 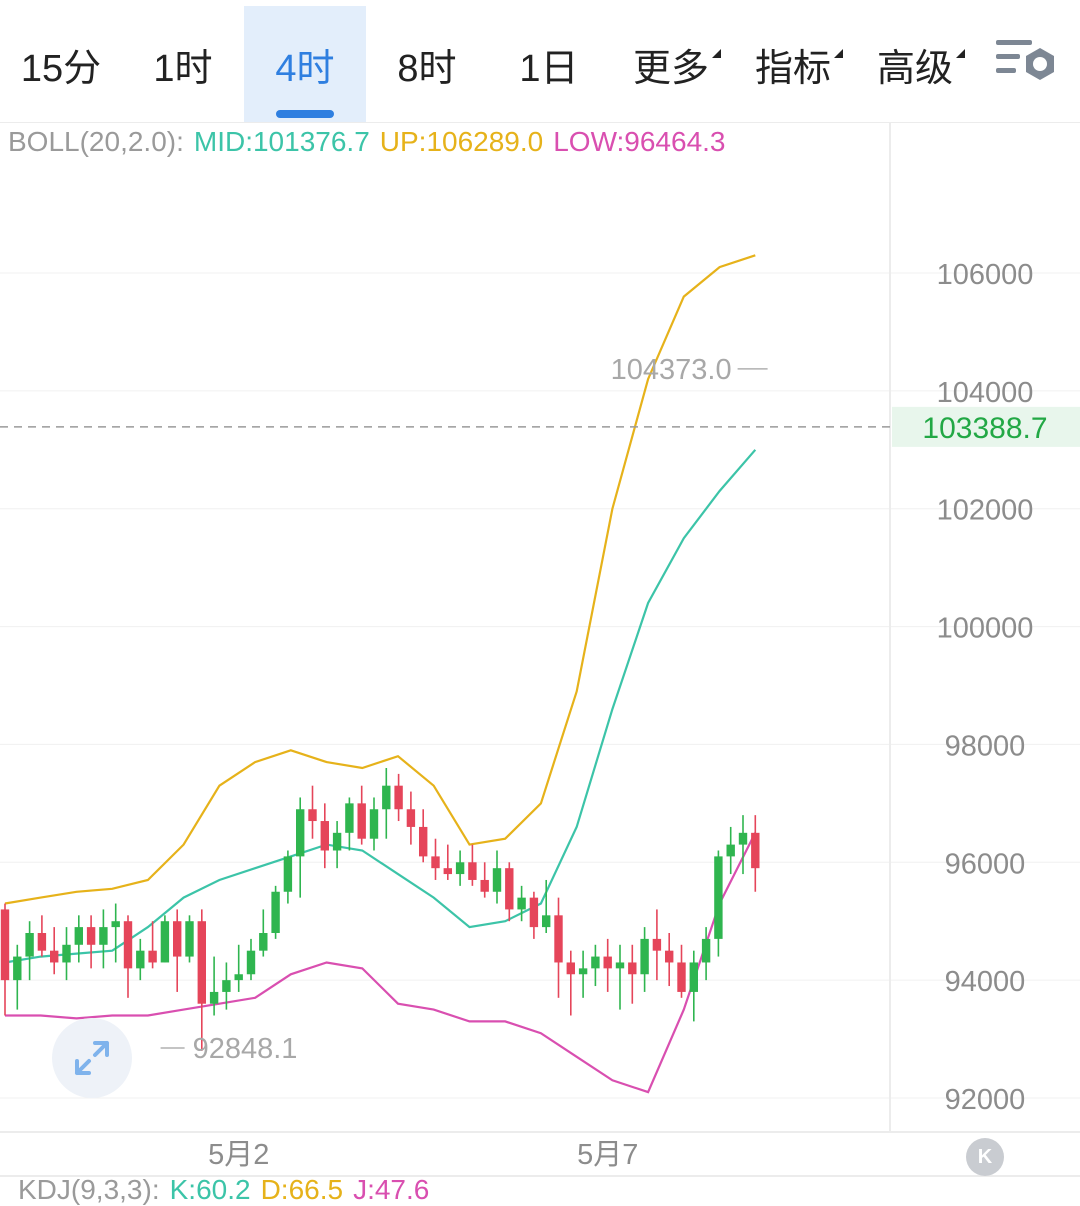 I want to click on tab-8: 高级, so click(x=915, y=64).